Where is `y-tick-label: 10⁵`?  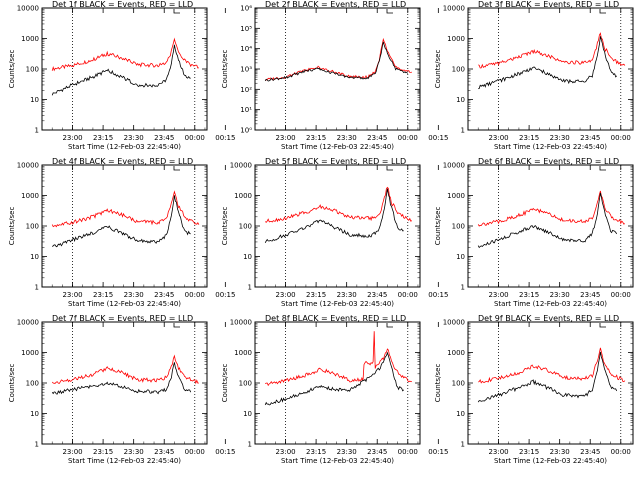
y-tick-label: 10⁵ is located at coordinates (246, 29).